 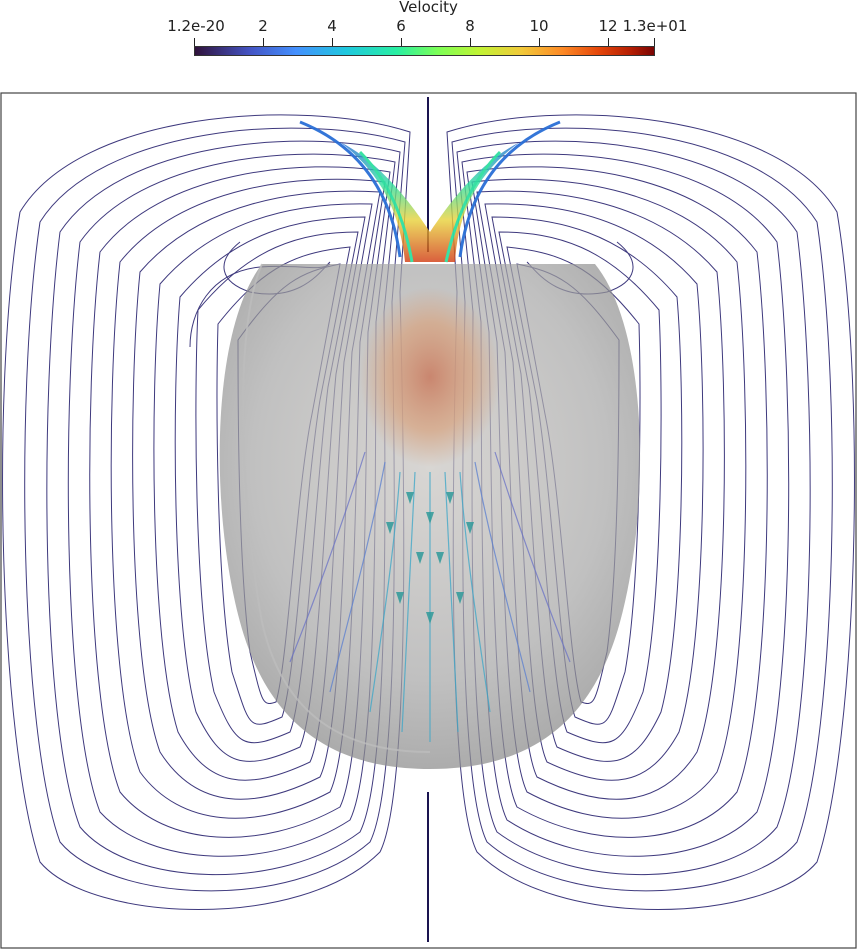 I want to click on colorbar-title: Velocity, so click(x=428, y=8).